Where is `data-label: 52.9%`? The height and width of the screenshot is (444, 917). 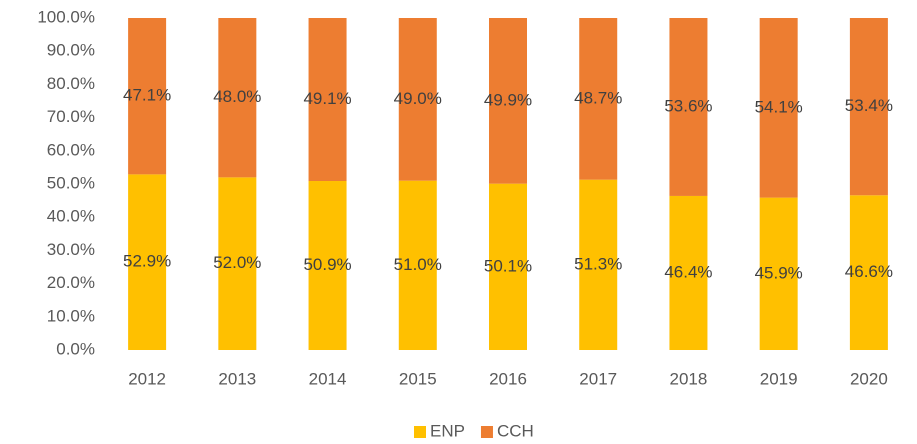
data-label: 52.9% is located at coordinates (147, 261).